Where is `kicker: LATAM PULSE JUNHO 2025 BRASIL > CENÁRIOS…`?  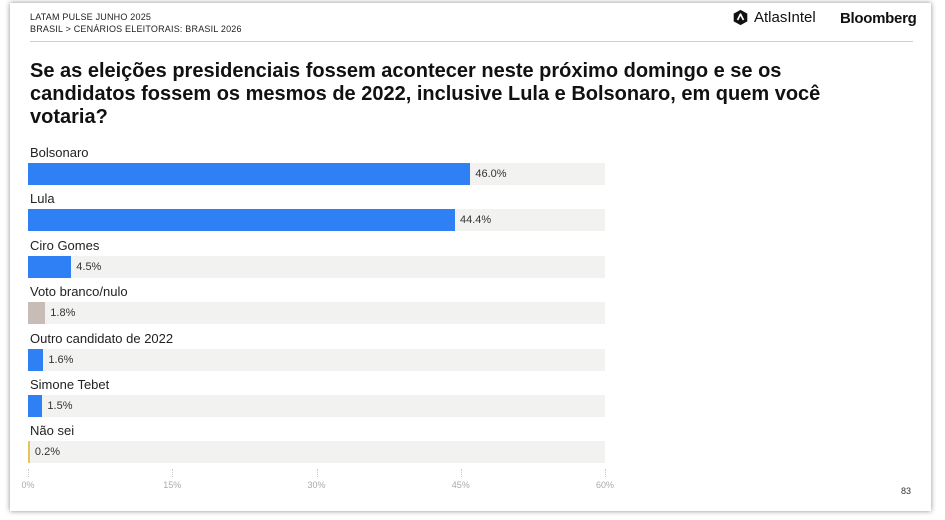 kicker: LATAM PULSE JUNHO 2025 BRASIL > CENÁRIOS… is located at coordinates (136, 23).